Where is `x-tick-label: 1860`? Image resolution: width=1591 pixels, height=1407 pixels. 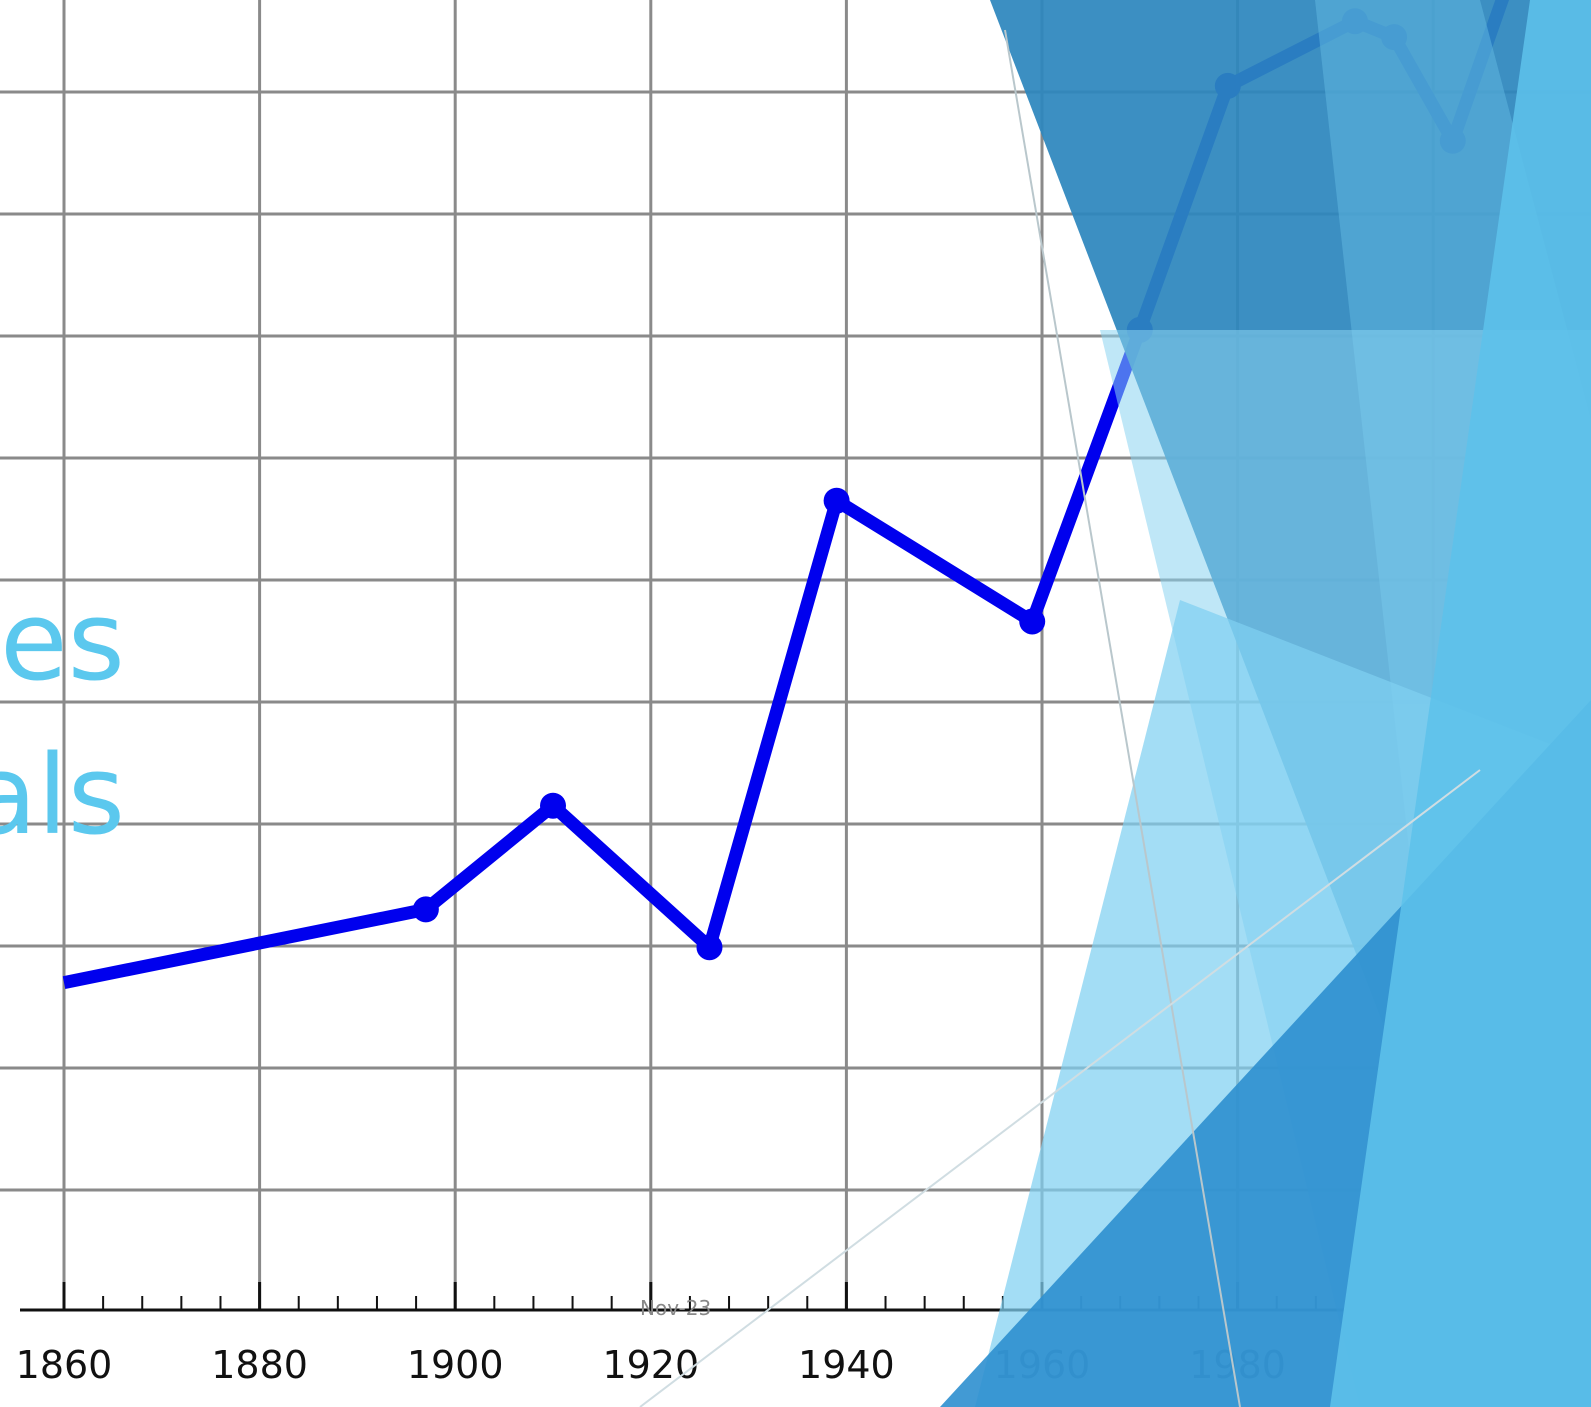 x-tick-label: 1860 is located at coordinates (64, 1365).